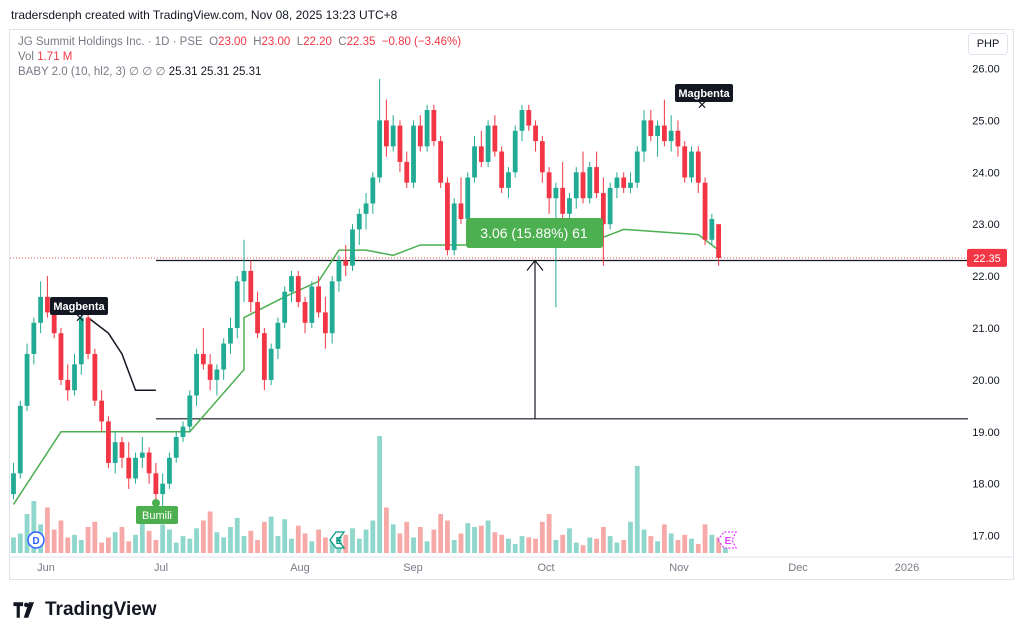 This screenshot has width=1024, height=639. I want to click on tradingview-brand: TradingView, so click(101, 609).